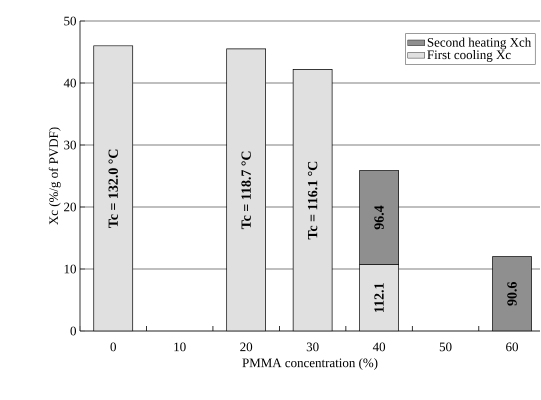 Image resolution: width=541 pixels, height=400 pixels. What do you see at coordinates (70, 207) in the screenshot?
I see `y-tick-label: 20` at bounding box center [70, 207].